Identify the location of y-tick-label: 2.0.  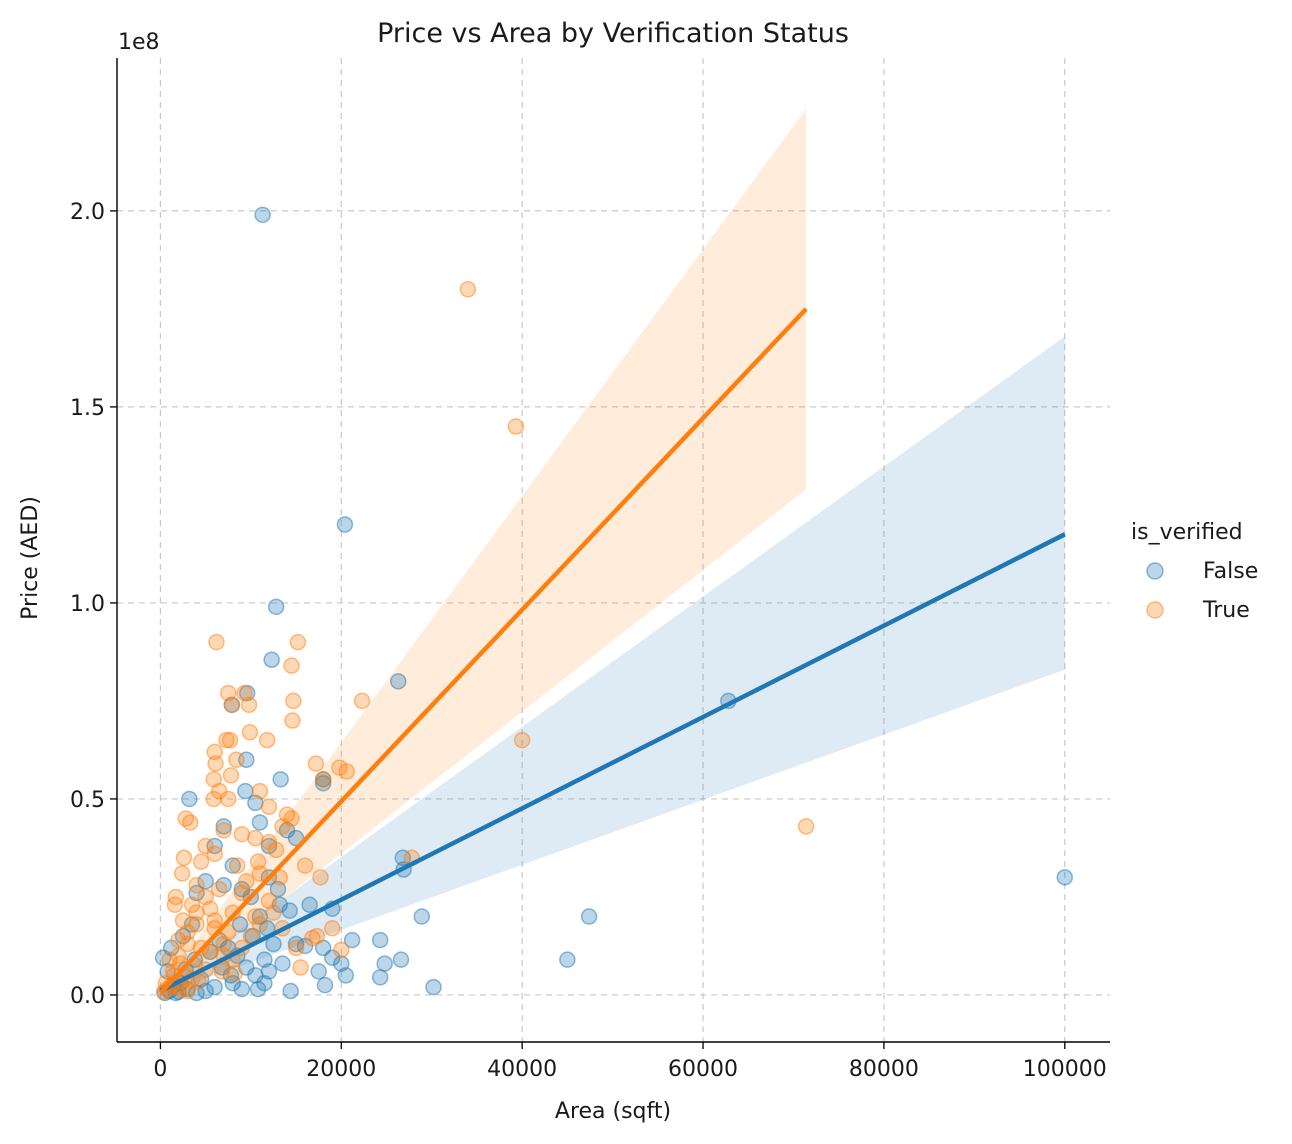
(87, 212).